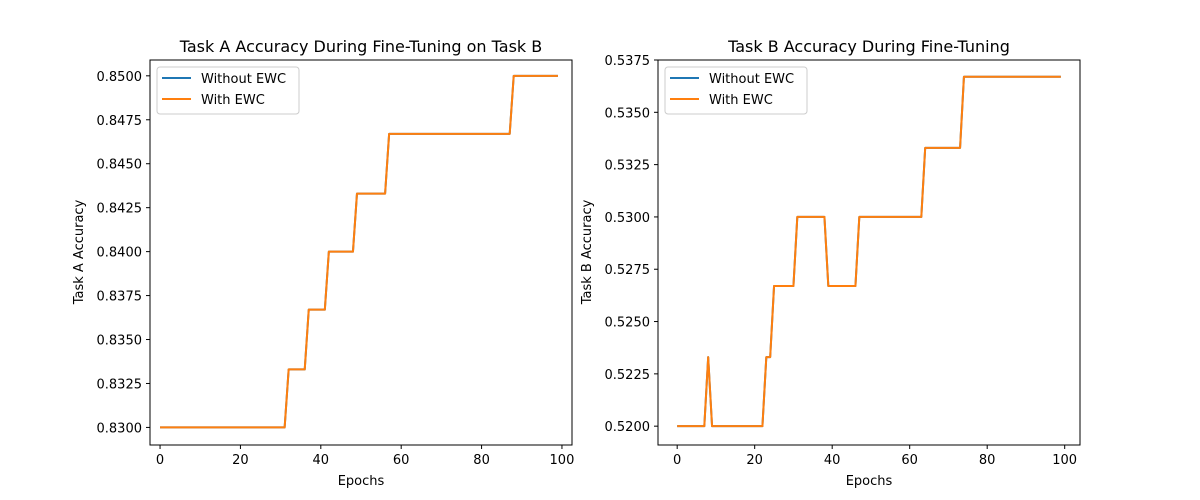 Image resolution: width=1200 pixels, height=500 pixels. I want to click on y-tick-label: 0.8325, so click(120, 384).